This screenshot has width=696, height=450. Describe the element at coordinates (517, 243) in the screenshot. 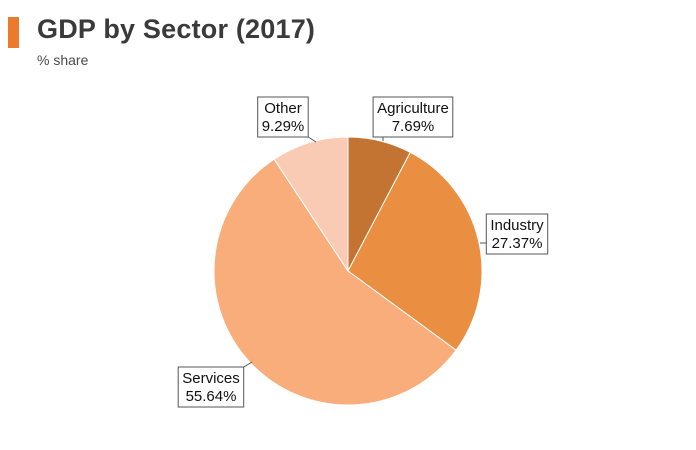

I see `slice-label-value: 27.37%` at that location.